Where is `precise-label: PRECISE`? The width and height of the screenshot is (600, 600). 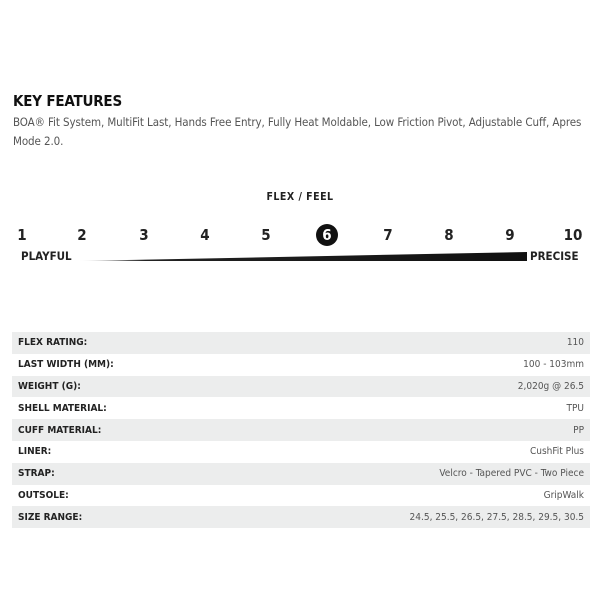 precise-label: PRECISE is located at coordinates (554, 256).